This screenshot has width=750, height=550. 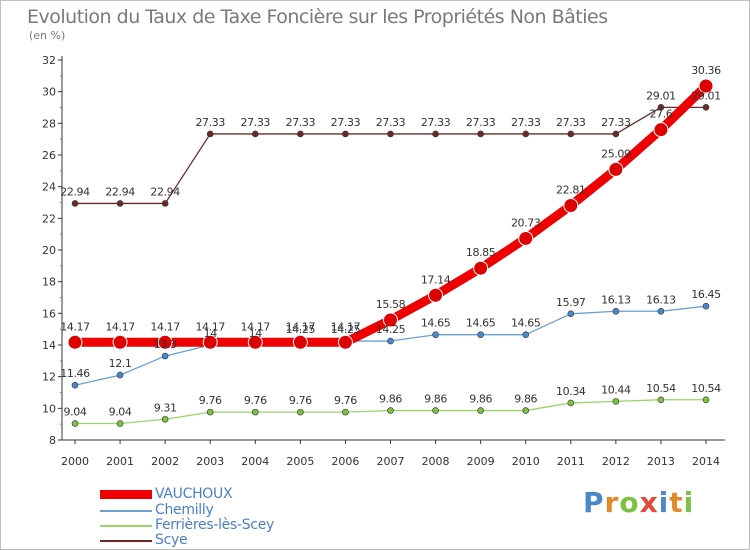 I want to click on data-label-vauchoux: 30.36, so click(x=706, y=70).